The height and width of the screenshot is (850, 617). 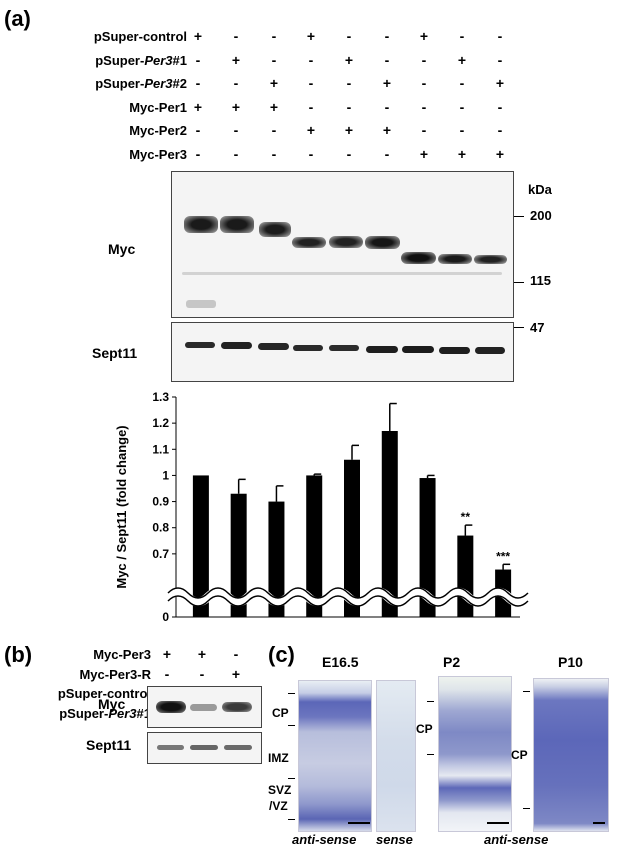 What do you see at coordinates (462, 36) in the screenshot?
I see `panel-a-sign-r0-l8: -` at bounding box center [462, 36].